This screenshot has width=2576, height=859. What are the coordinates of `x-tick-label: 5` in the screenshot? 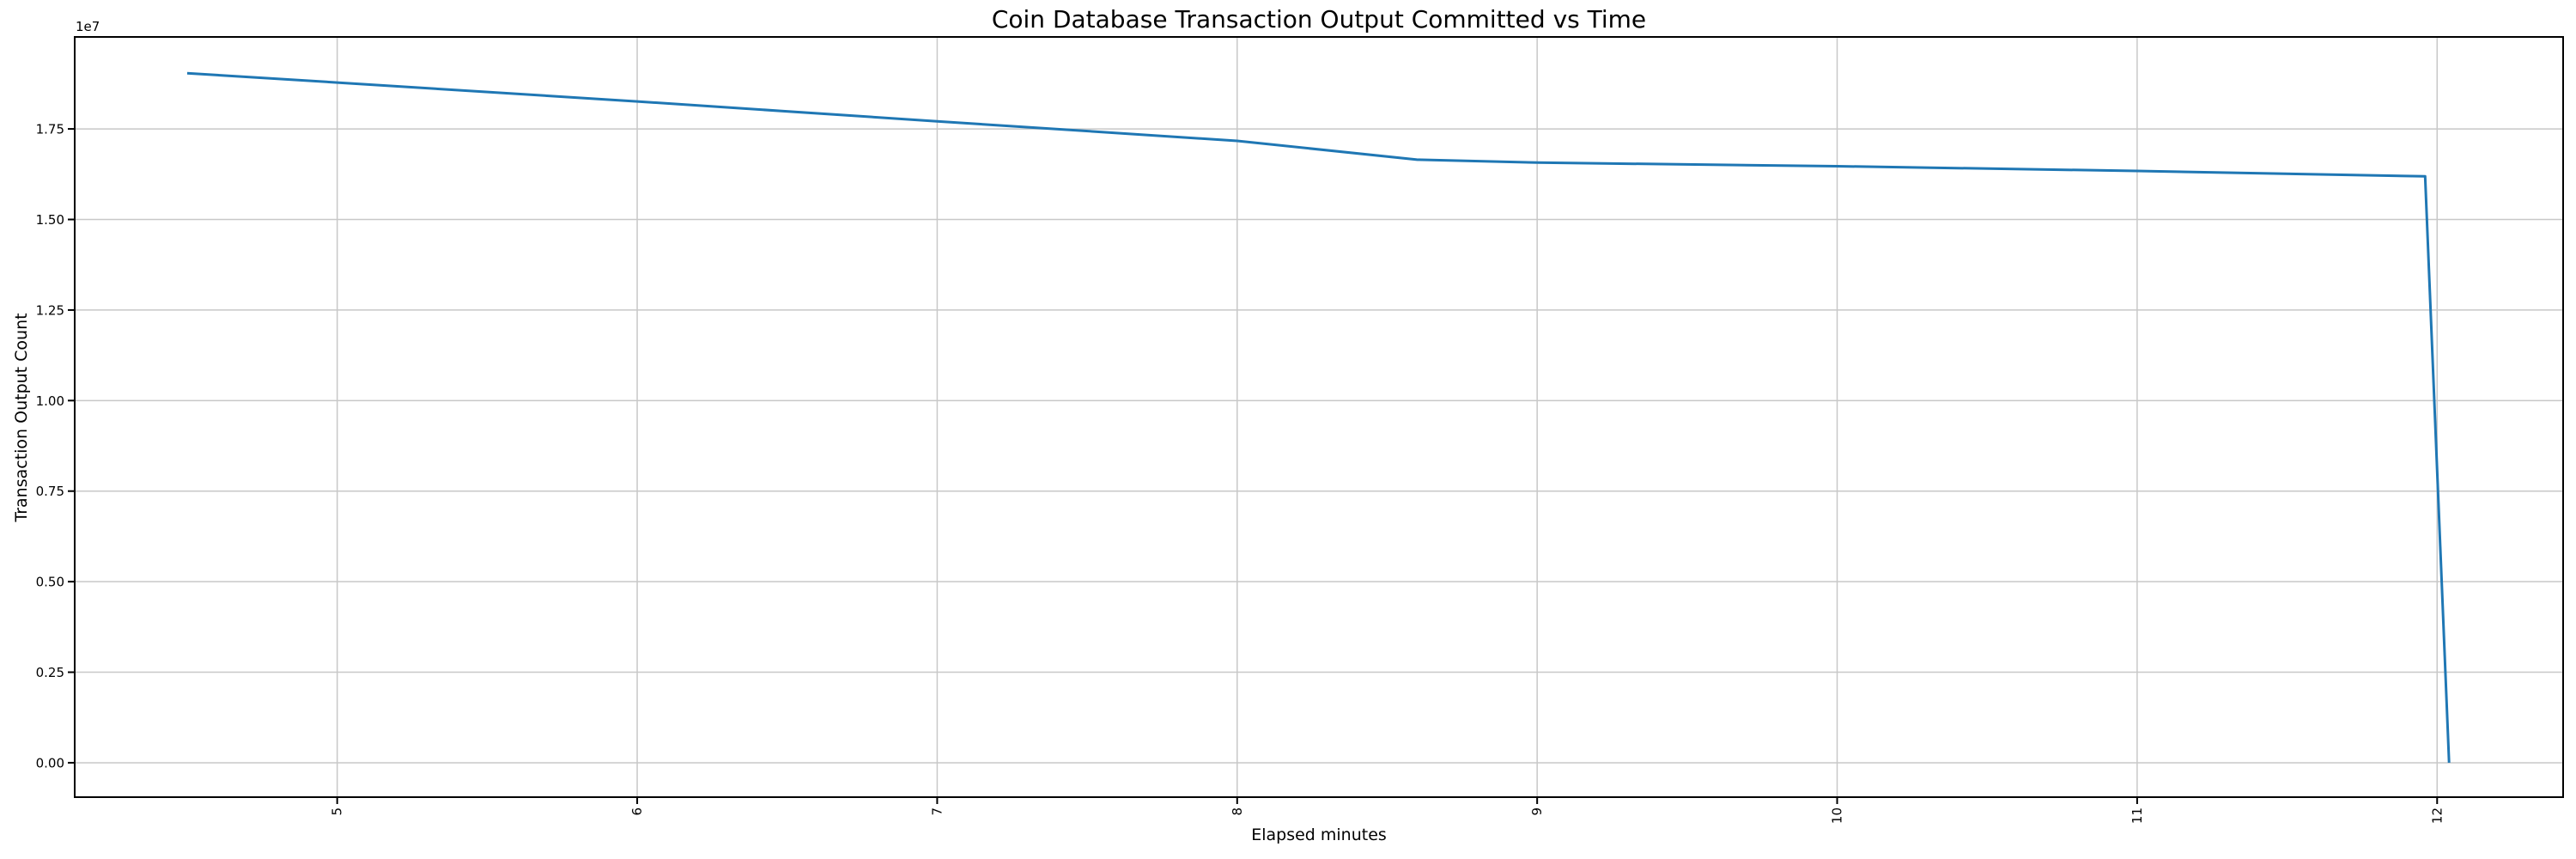 It's located at (337, 811).